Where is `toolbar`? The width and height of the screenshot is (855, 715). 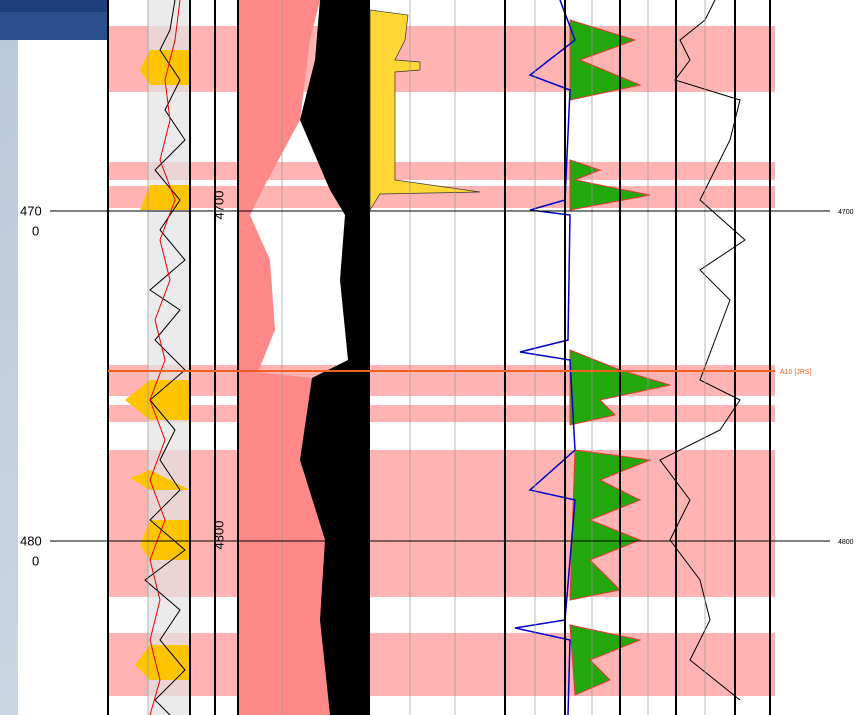 toolbar is located at coordinates (54, 26).